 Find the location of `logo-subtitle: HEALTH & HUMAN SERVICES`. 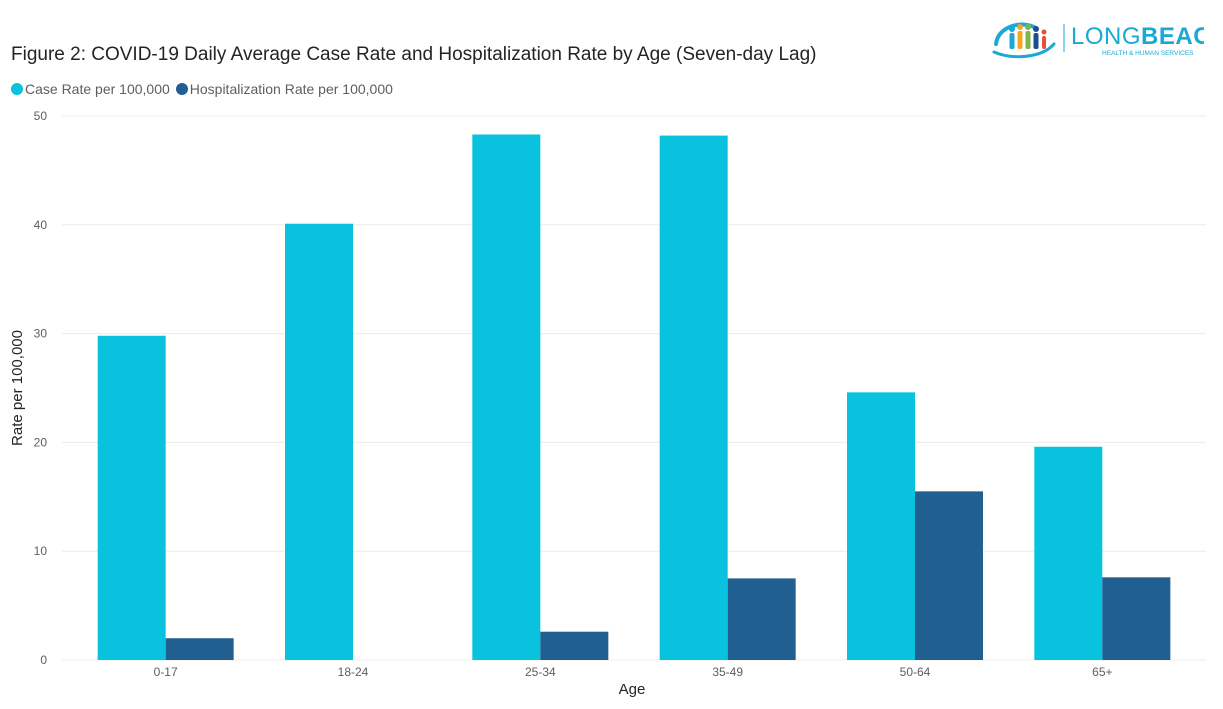

logo-subtitle: HEALTH & HUMAN SERVICES is located at coordinates (1148, 53).